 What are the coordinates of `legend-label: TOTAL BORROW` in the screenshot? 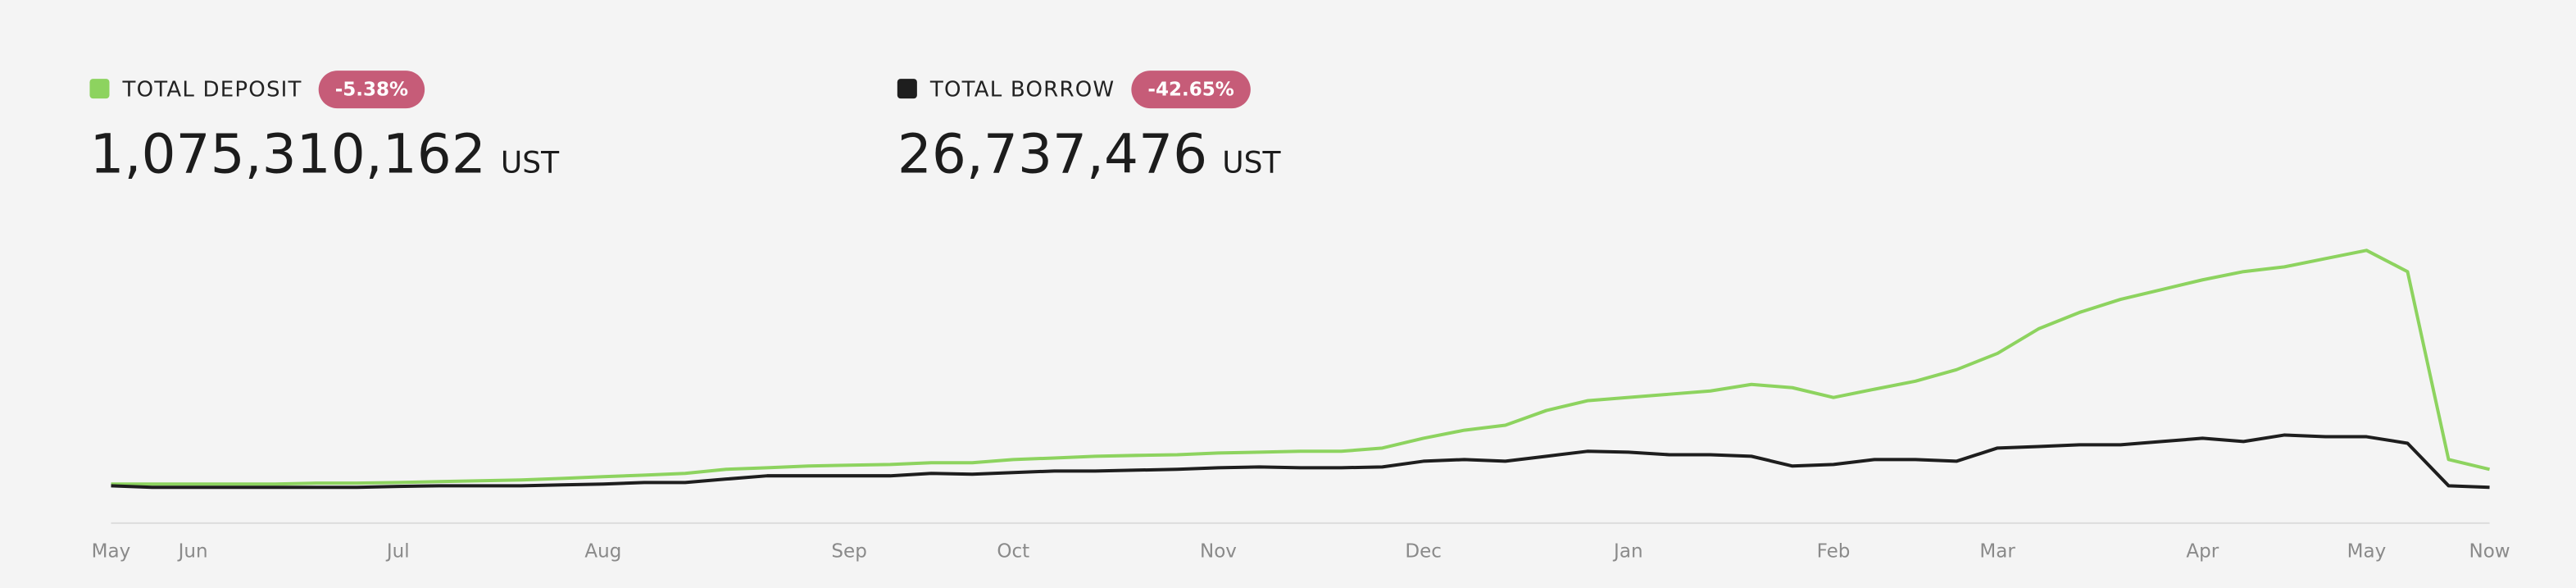 It's located at (1022, 91).